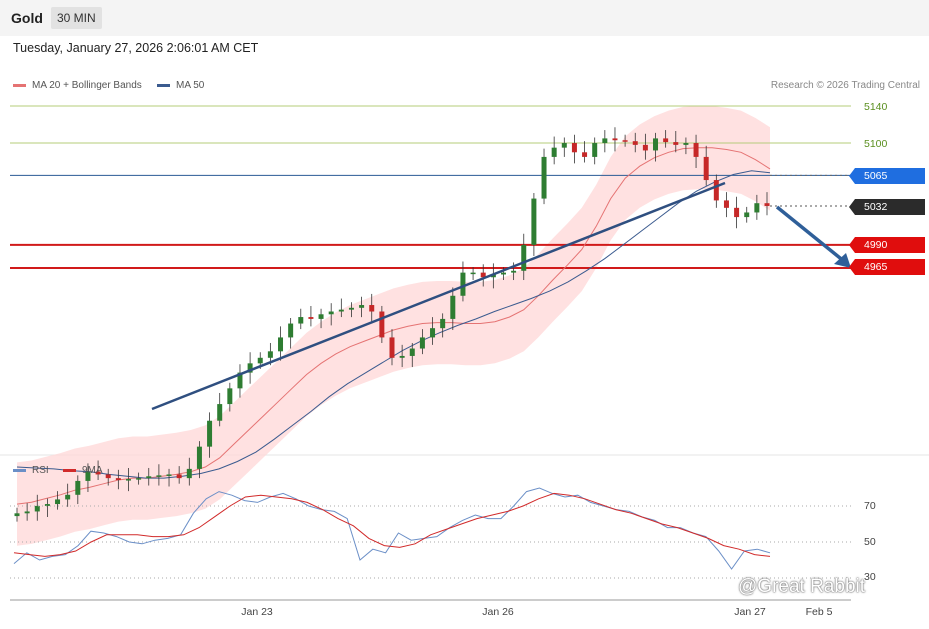 The width and height of the screenshot is (929, 629). I want to click on rsi-tick-70: 70, so click(870, 506).